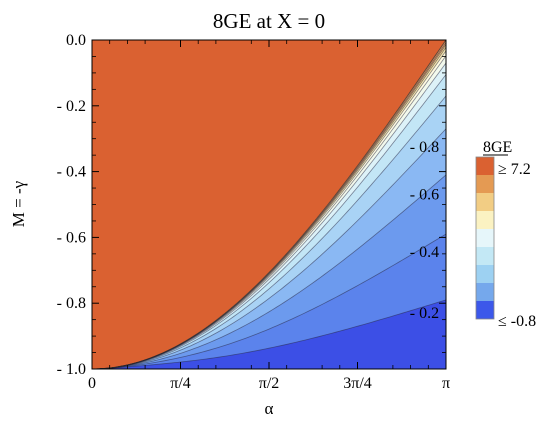 The image size is (550, 445). What do you see at coordinates (71, 369) in the screenshot?
I see `y-tick-label: - 1.0` at bounding box center [71, 369].